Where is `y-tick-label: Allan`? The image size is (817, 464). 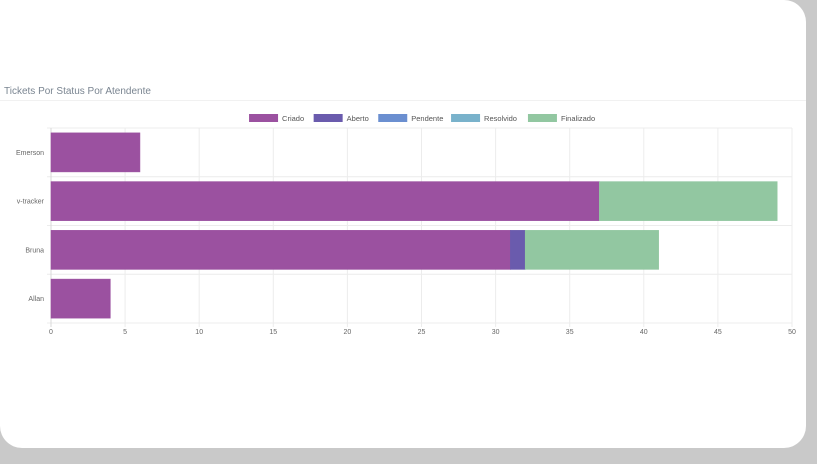
y-tick-label: Allan is located at coordinates (36, 299).